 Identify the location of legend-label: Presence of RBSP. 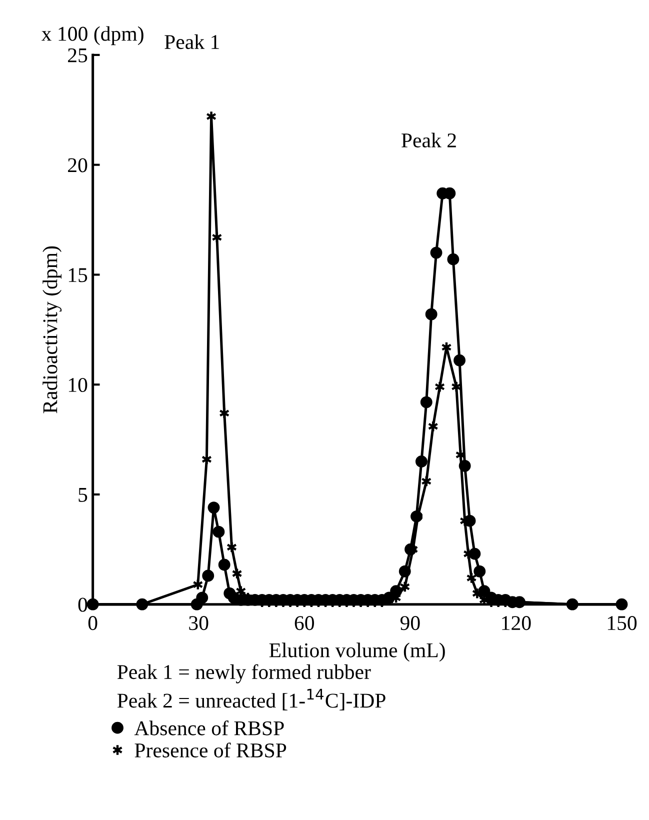
(210, 750).